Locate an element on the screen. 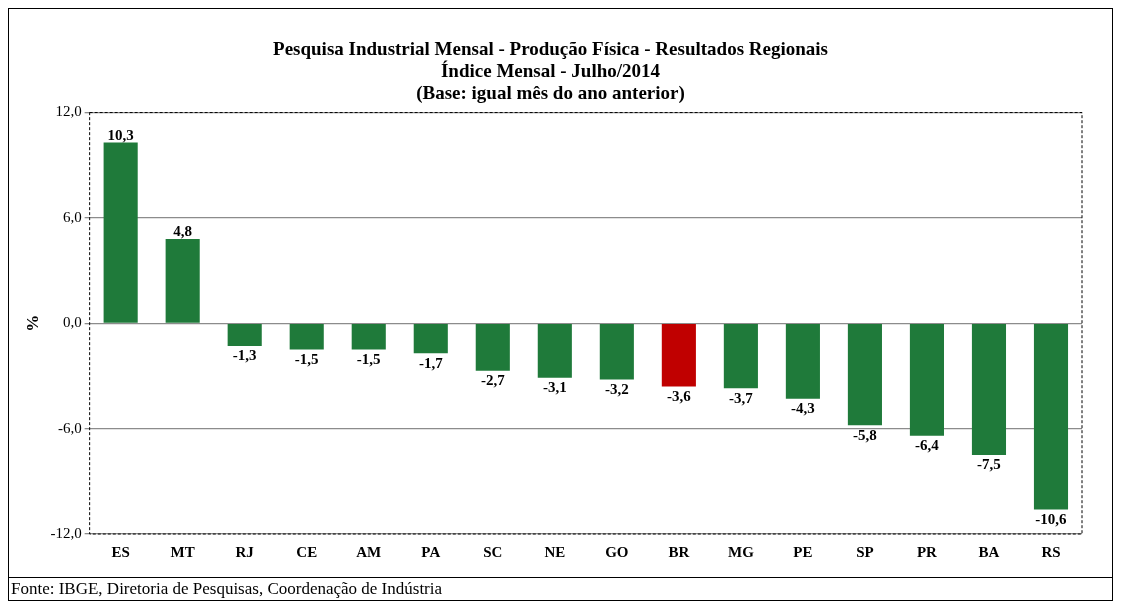 The width and height of the screenshot is (1121, 614). x-tick-label: RJ is located at coordinates (245, 551).